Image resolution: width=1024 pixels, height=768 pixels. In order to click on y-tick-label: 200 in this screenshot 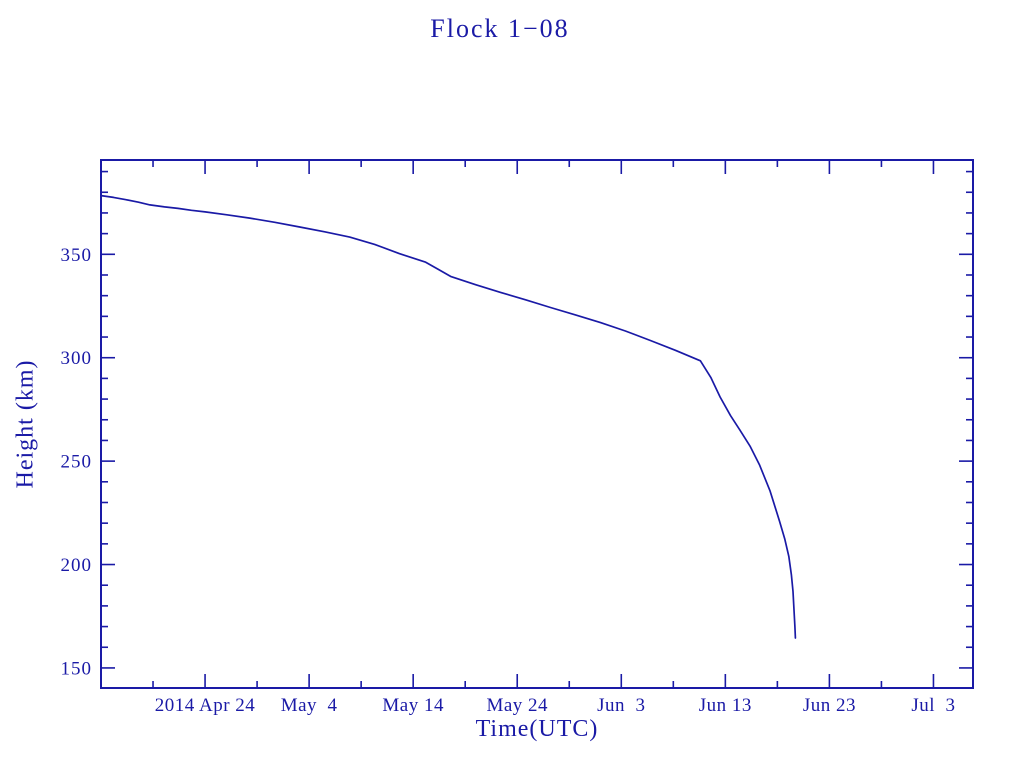, I will do `click(77, 565)`.